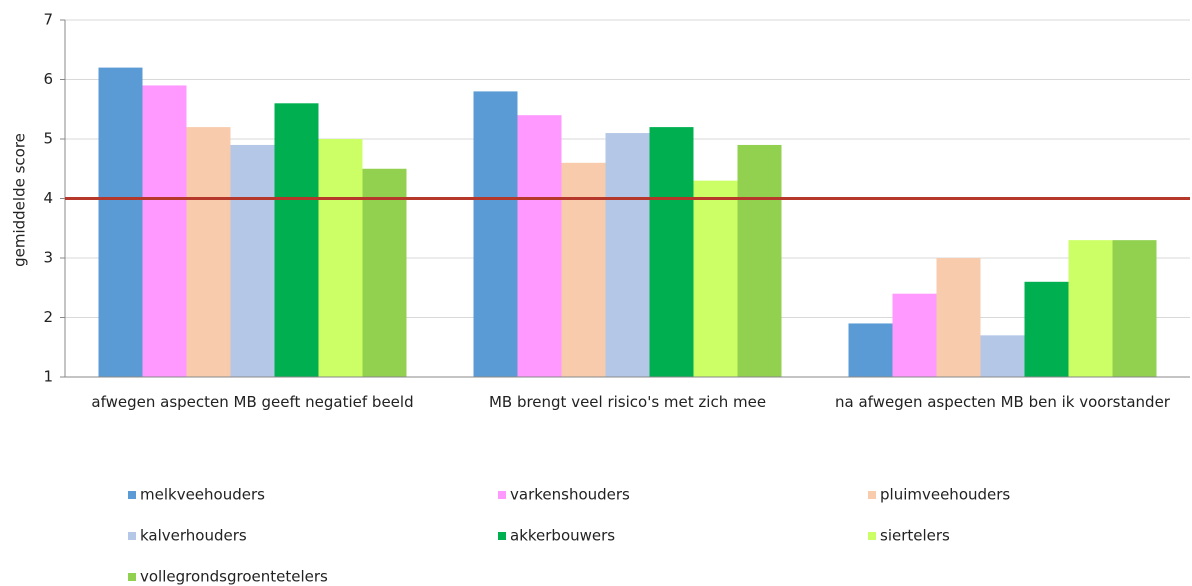  Describe the element at coordinates (48, 198) in the screenshot. I see `y-tick-label: 4` at that location.